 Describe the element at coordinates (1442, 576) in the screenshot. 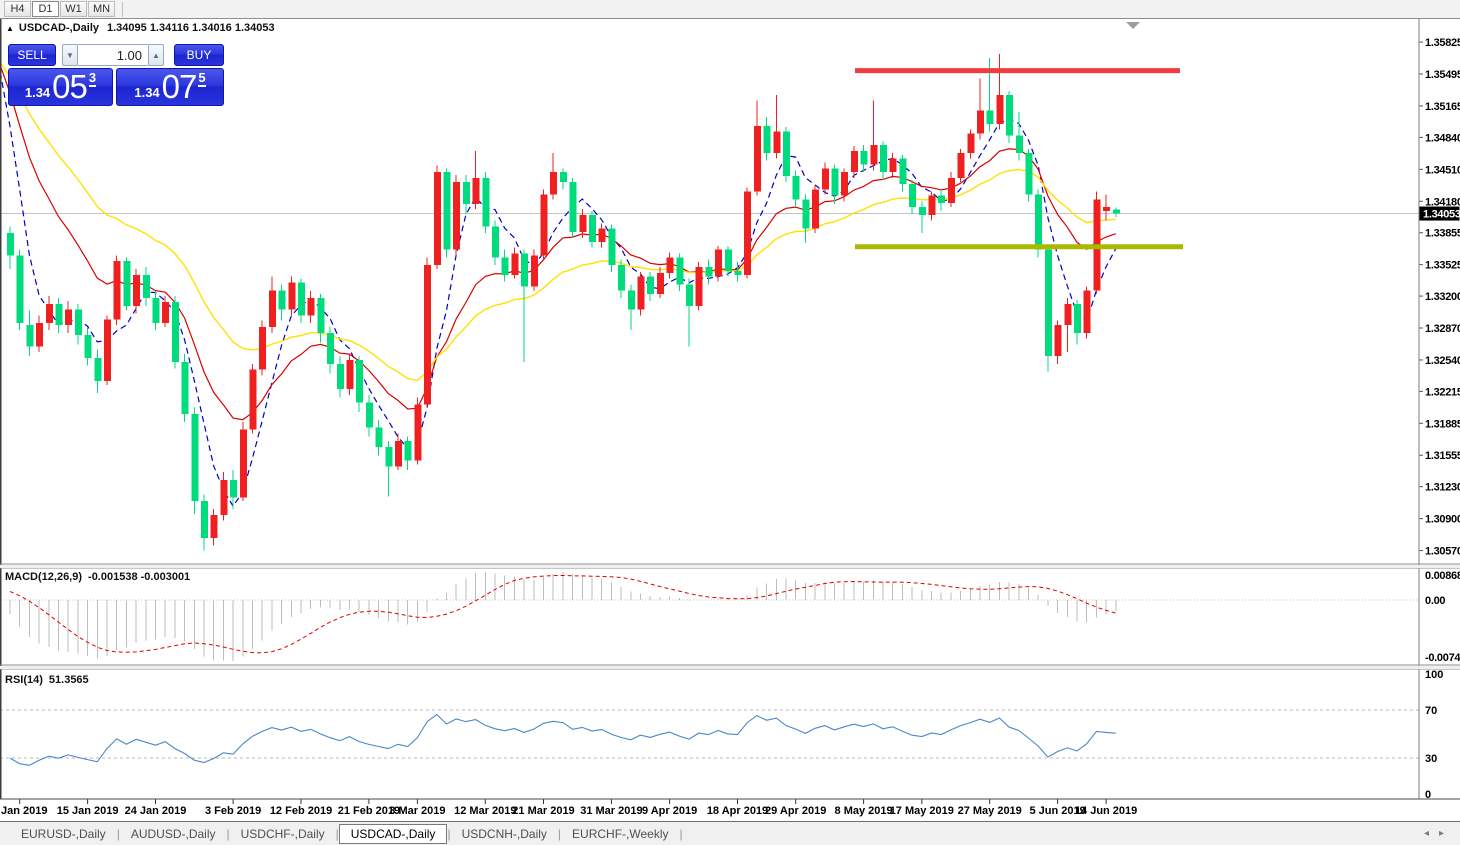

I see `macd-scale-max: 0.008686` at that location.